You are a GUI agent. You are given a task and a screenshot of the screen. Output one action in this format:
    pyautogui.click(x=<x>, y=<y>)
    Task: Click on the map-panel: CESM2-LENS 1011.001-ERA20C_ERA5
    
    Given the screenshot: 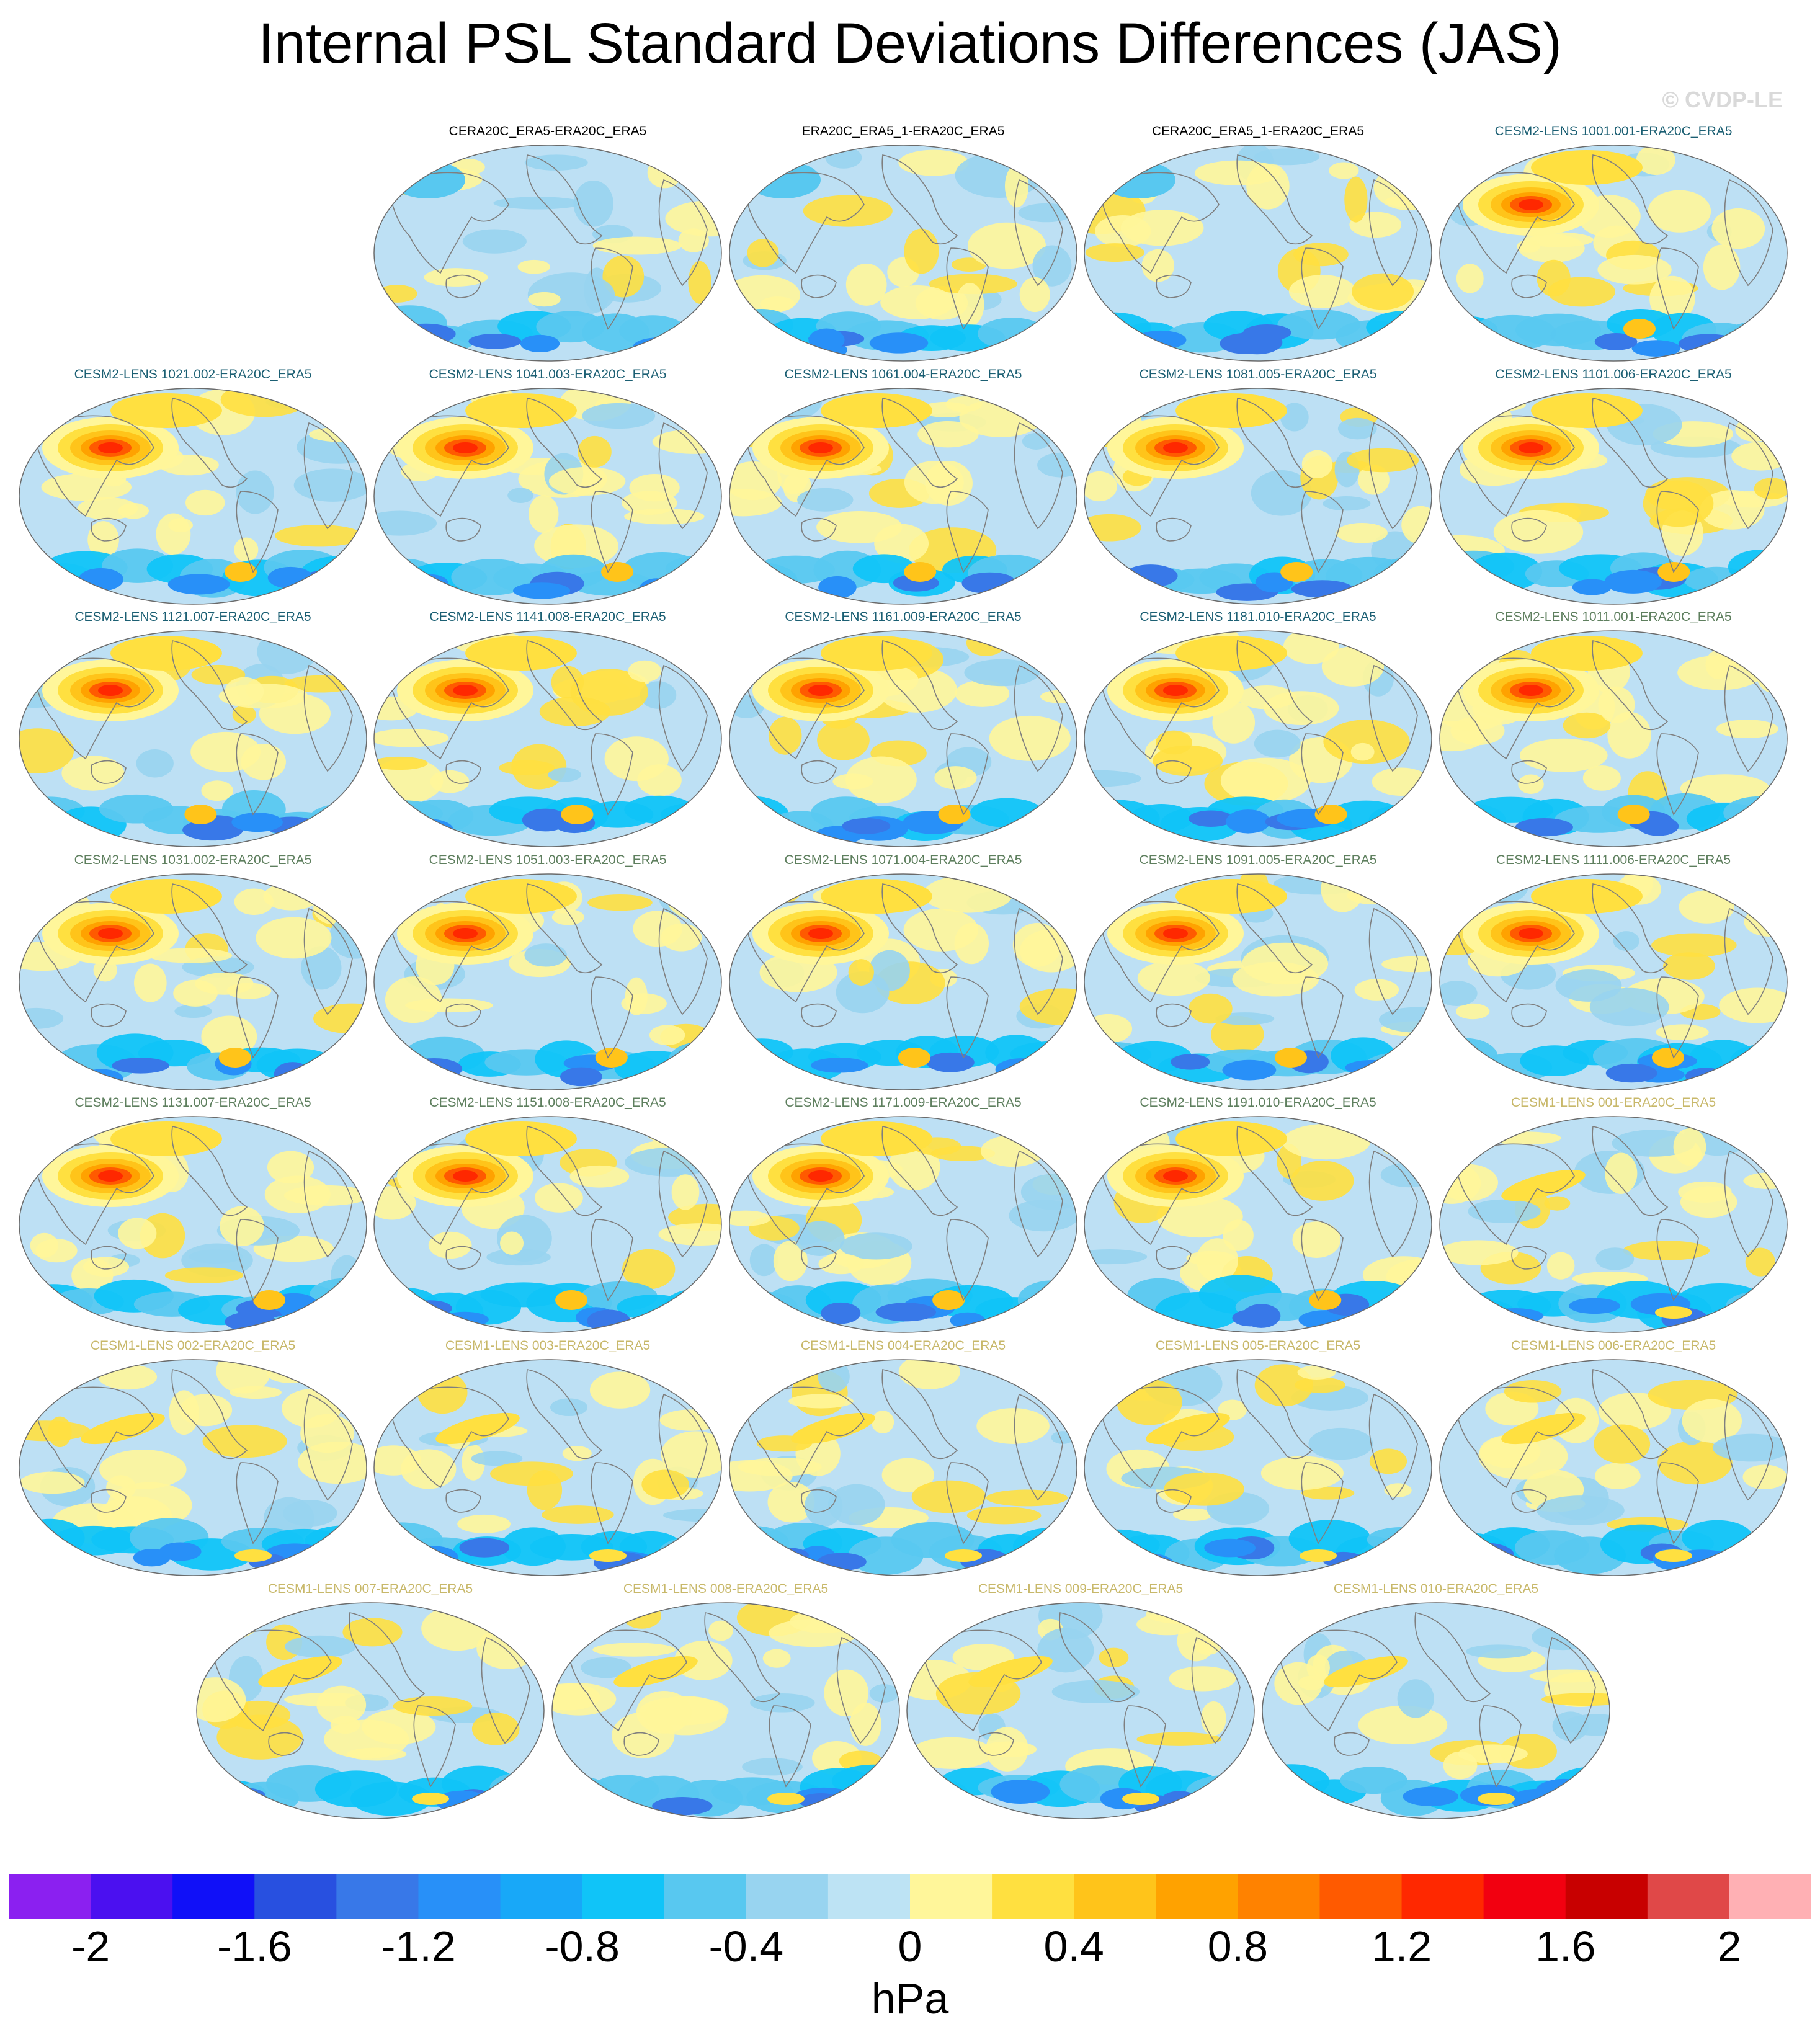 What is the action you would take?
    pyautogui.click(x=1613, y=731)
    